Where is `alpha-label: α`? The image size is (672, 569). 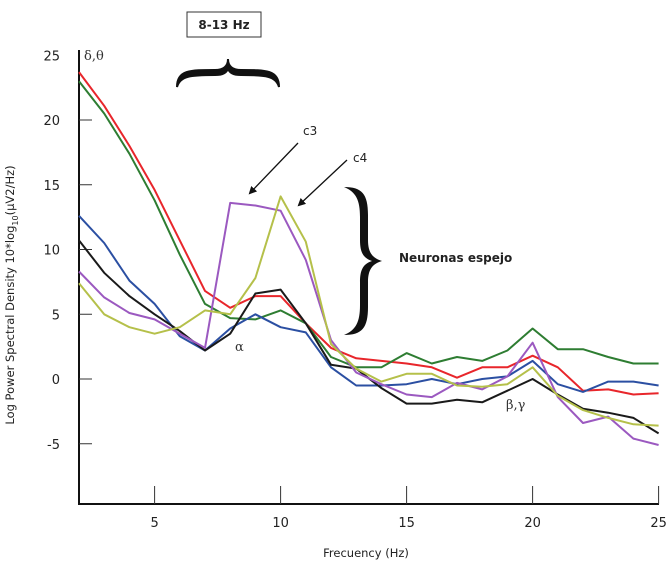
alpha-label: α is located at coordinates (239, 347).